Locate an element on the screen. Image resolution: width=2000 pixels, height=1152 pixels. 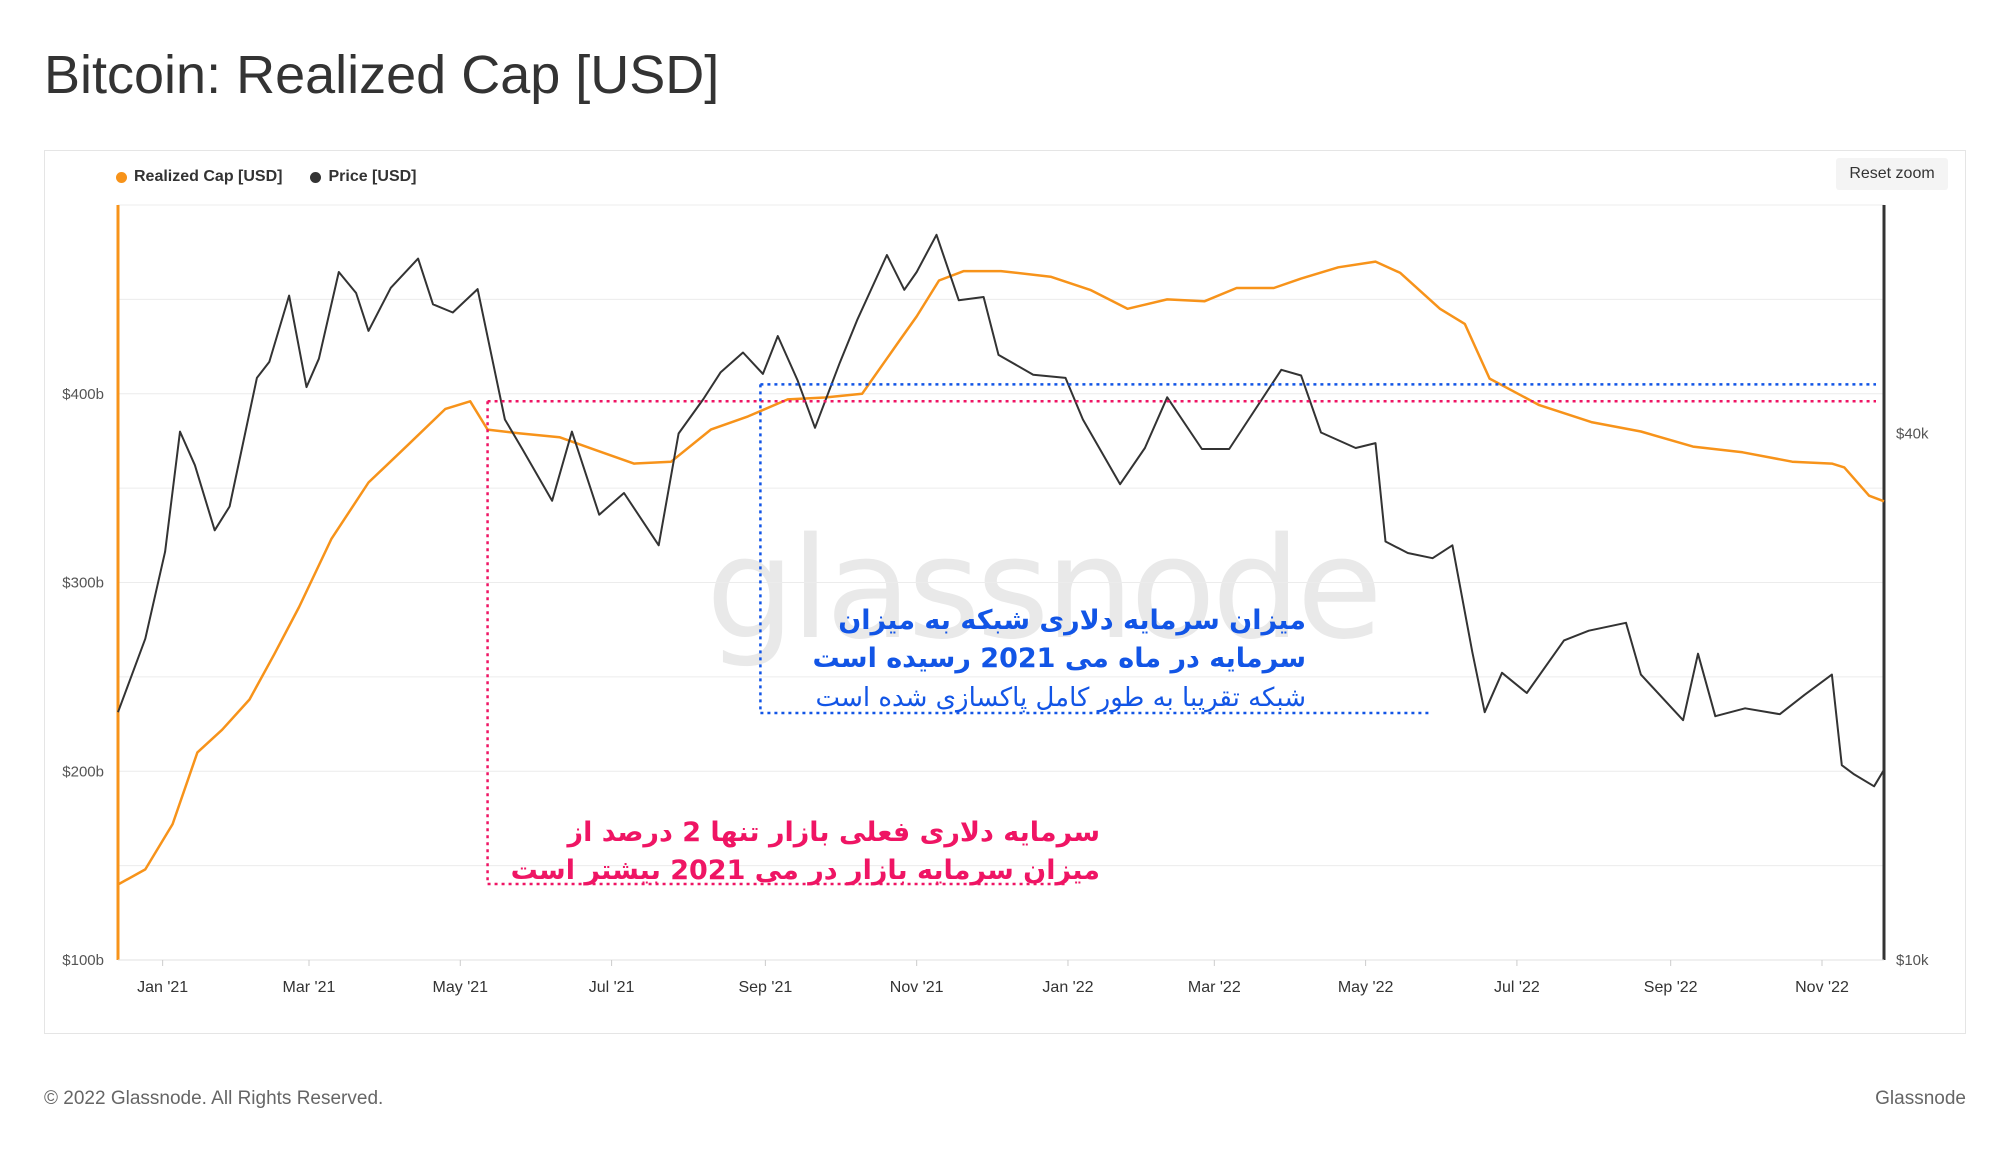
legend-item-realized-cap: Realized Cap [USD] is located at coordinates (199, 177).